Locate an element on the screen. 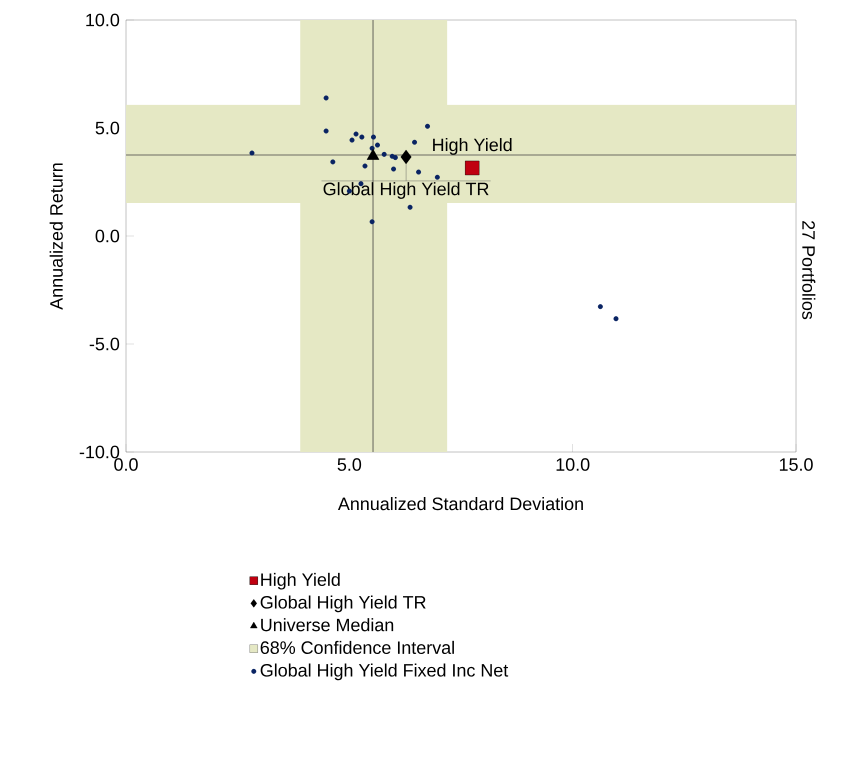 The width and height of the screenshot is (850, 762). x-tick-label: 5.0 is located at coordinates (350, 464).